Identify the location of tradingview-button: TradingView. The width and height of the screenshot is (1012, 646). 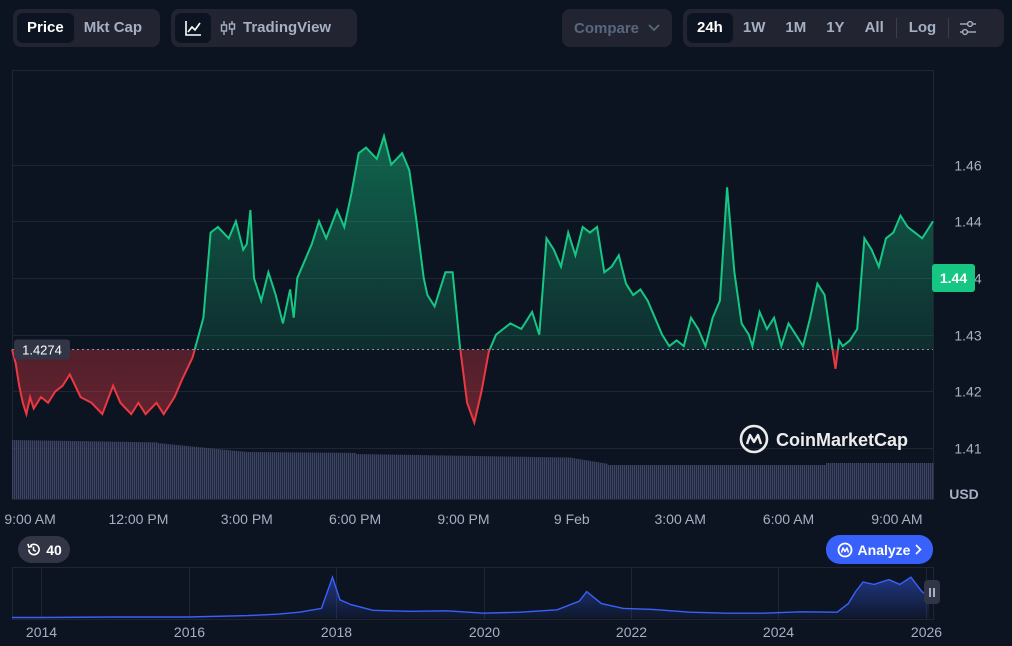
(275, 28).